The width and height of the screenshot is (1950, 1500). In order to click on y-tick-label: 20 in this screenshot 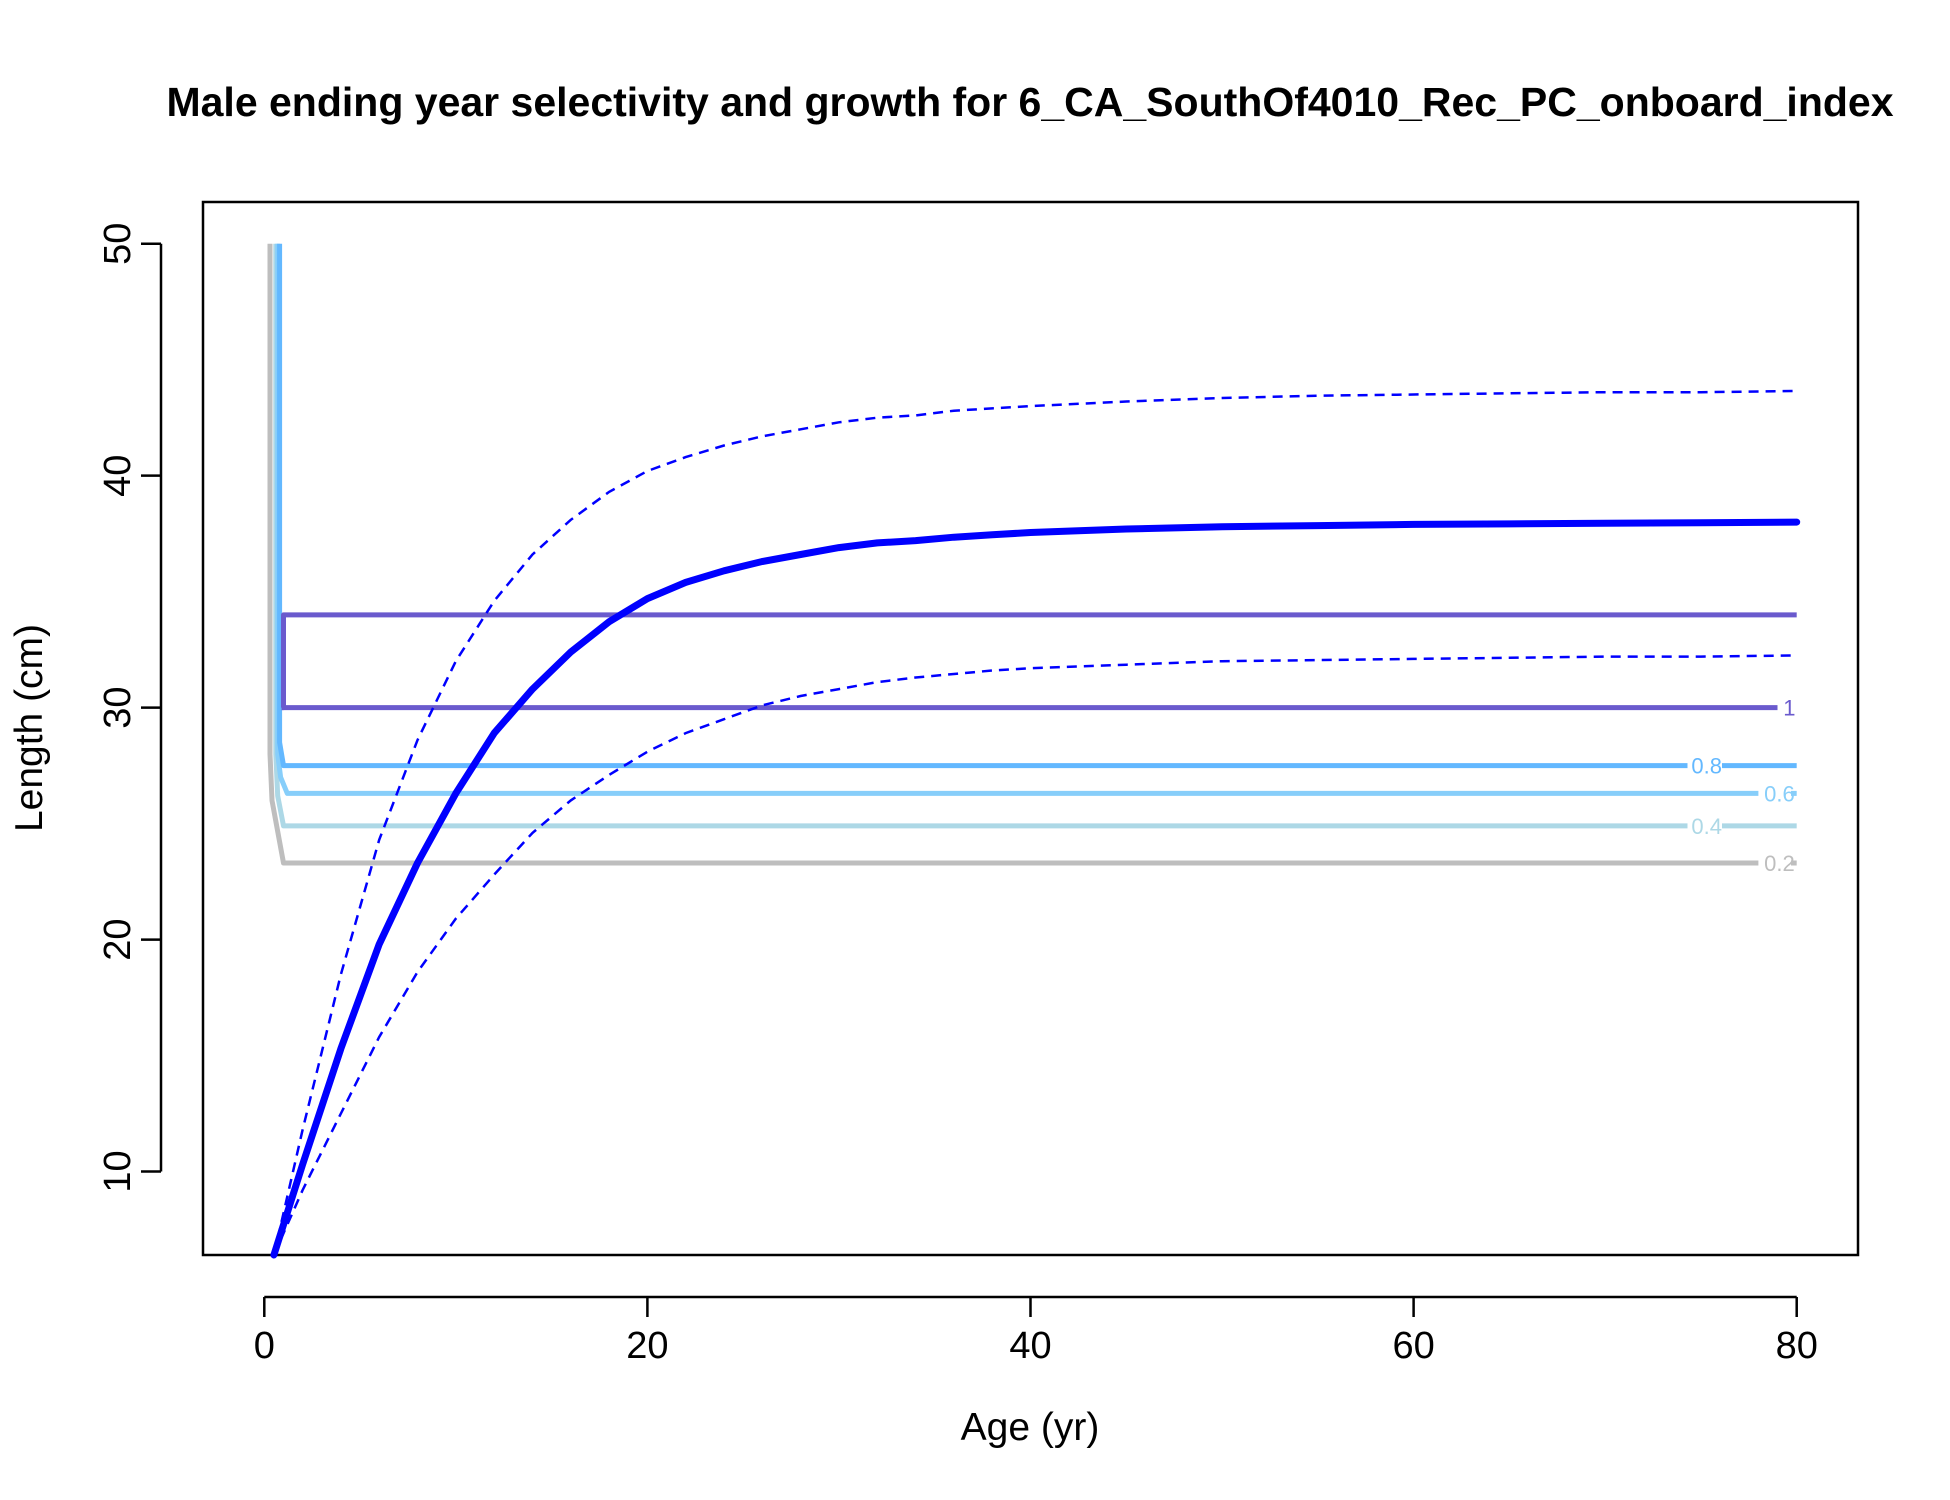, I will do `click(118, 939)`.